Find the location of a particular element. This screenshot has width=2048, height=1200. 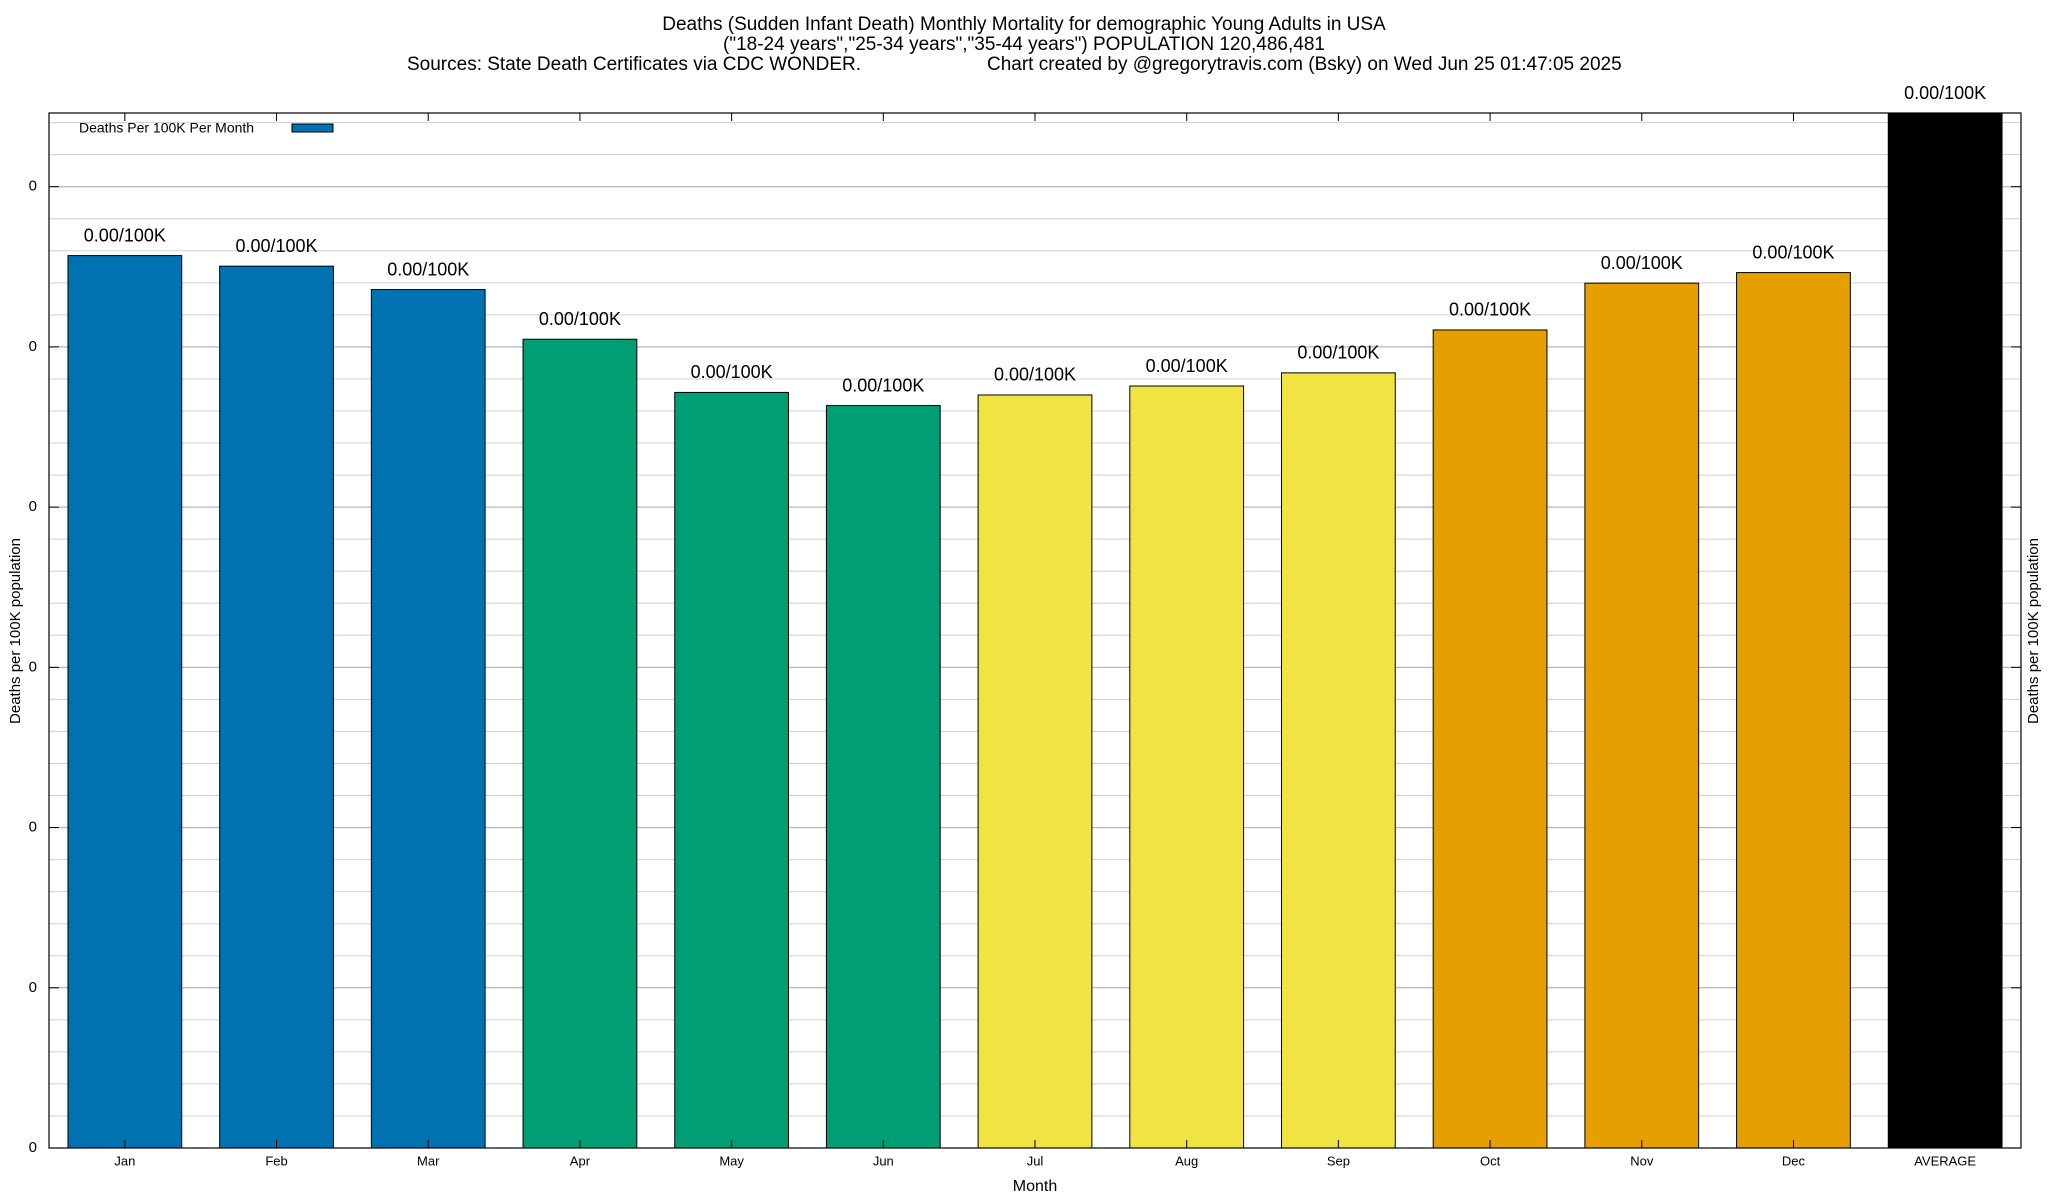

legend-label: Deaths Per 100K Per Month is located at coordinates (166, 128).